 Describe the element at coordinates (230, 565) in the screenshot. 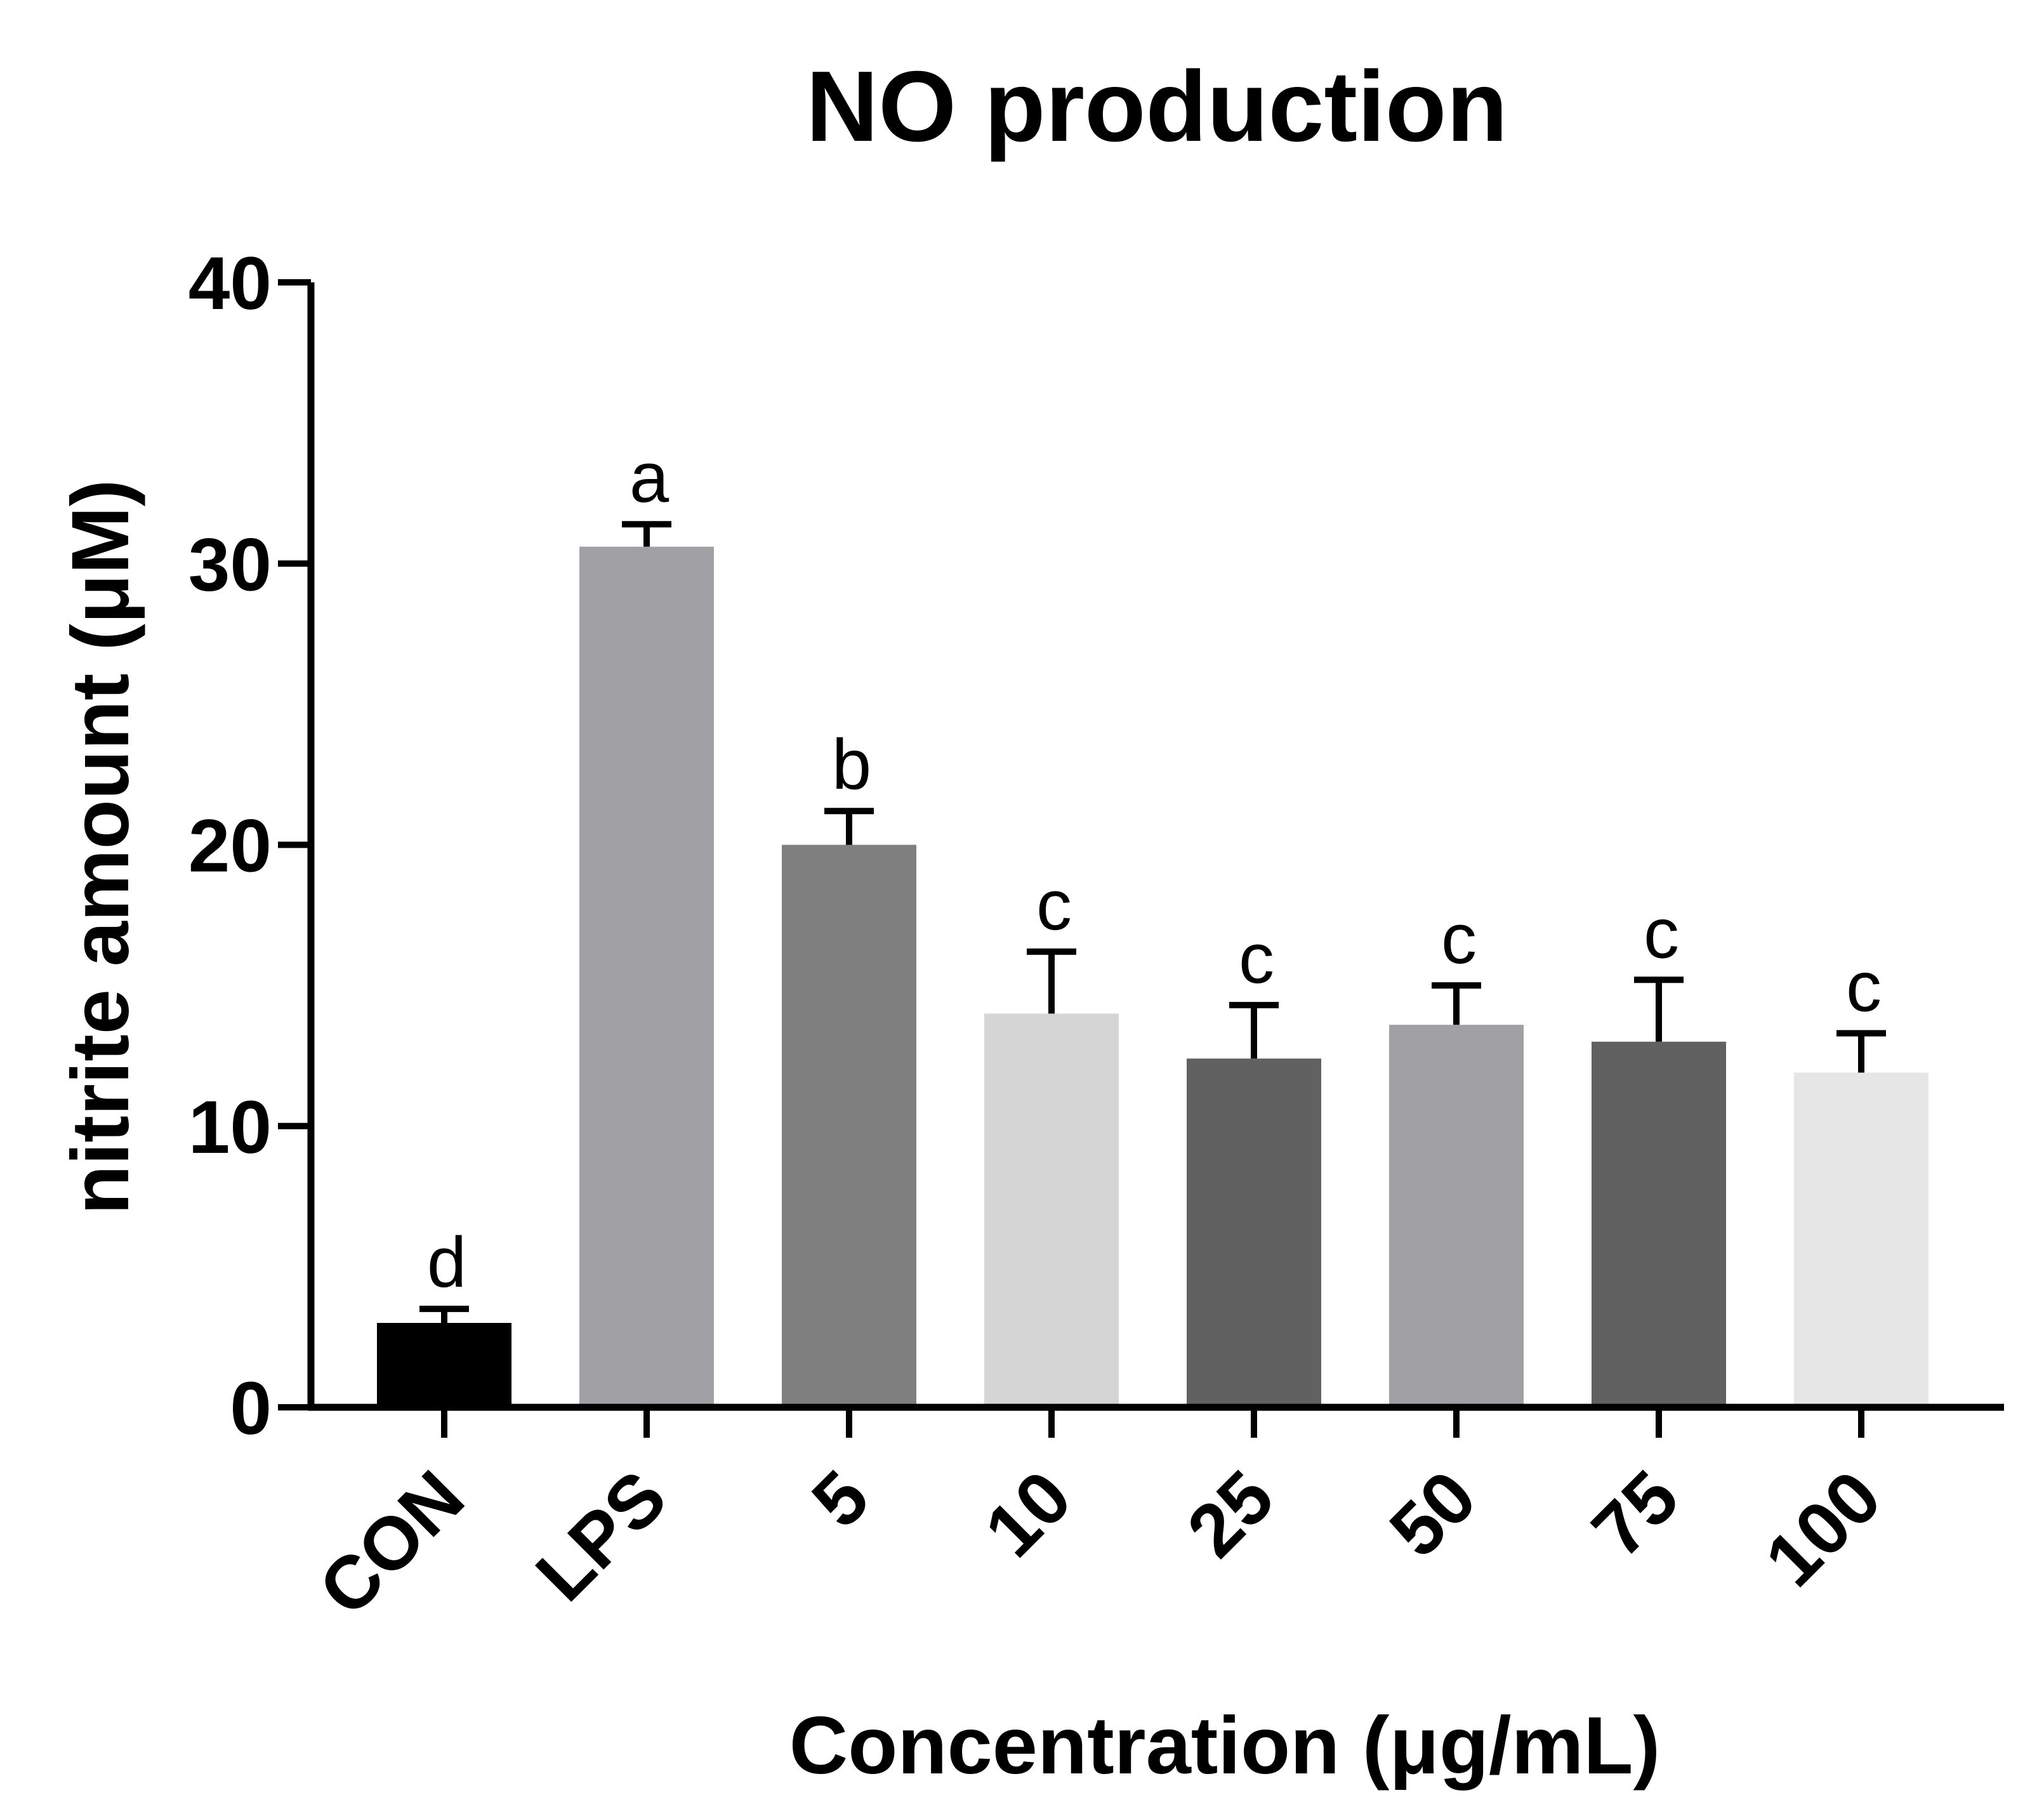

I see `y-tick-label: 30` at that location.